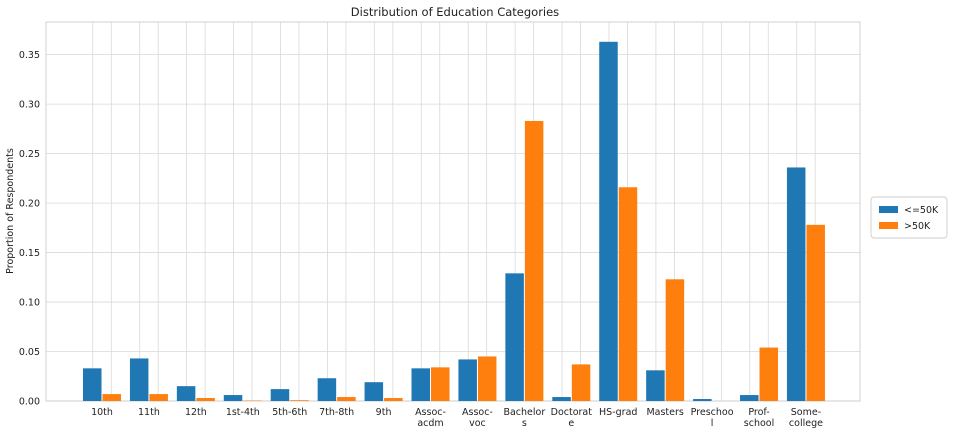 The width and height of the screenshot is (959, 435). Describe the element at coordinates (29, 204) in the screenshot. I see `y-tick-label: 0.20` at that location.